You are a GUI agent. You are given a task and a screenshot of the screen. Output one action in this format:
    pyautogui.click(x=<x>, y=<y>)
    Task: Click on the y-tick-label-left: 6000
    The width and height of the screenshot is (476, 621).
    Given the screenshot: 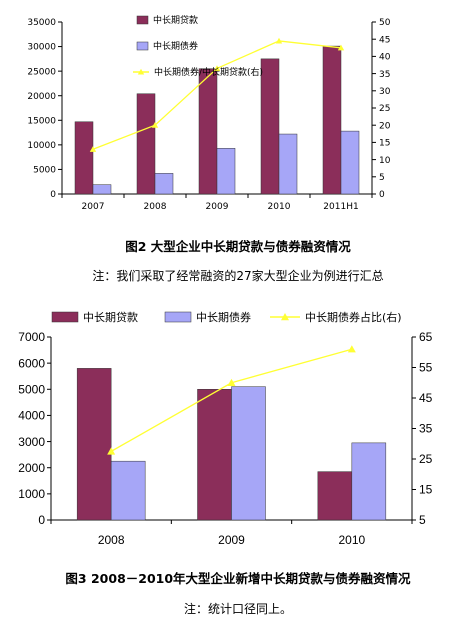 What is the action you would take?
    pyautogui.click(x=31, y=363)
    